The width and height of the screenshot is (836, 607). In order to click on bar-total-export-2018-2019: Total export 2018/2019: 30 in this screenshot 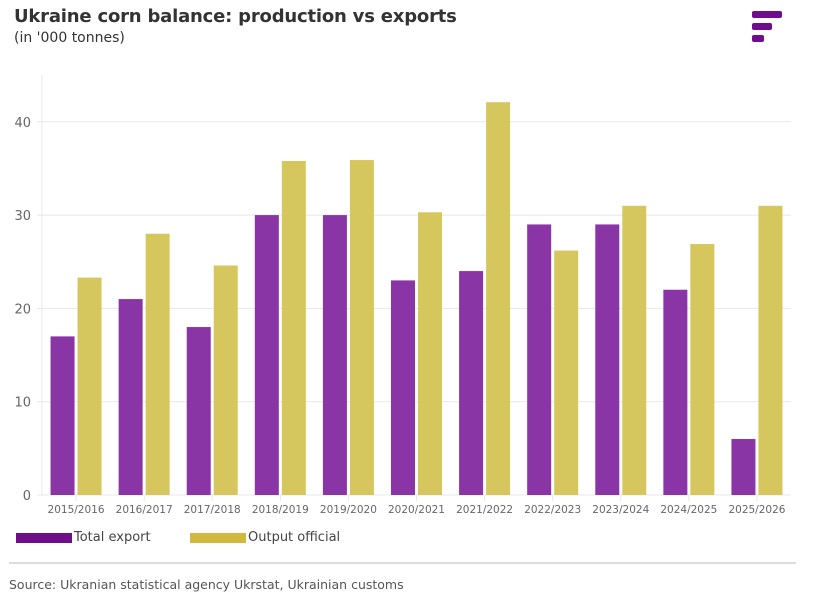, I will do `click(266, 355)`.